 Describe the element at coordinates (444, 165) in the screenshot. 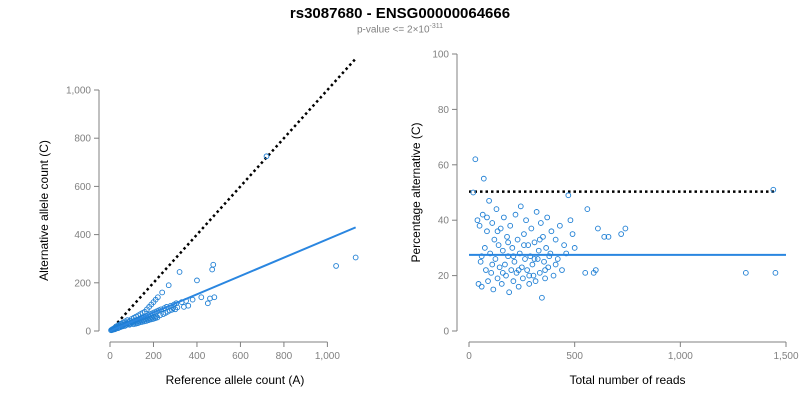

I see `right-chart-y-tick-label: 60` at that location.